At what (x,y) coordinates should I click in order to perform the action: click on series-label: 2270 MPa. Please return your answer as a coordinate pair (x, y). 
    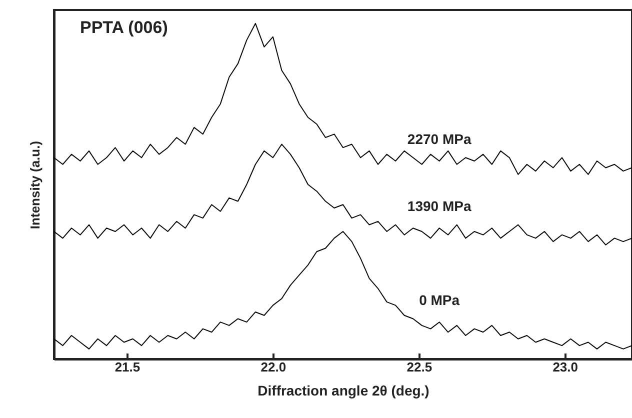
    Looking at the image, I should click on (439, 139).